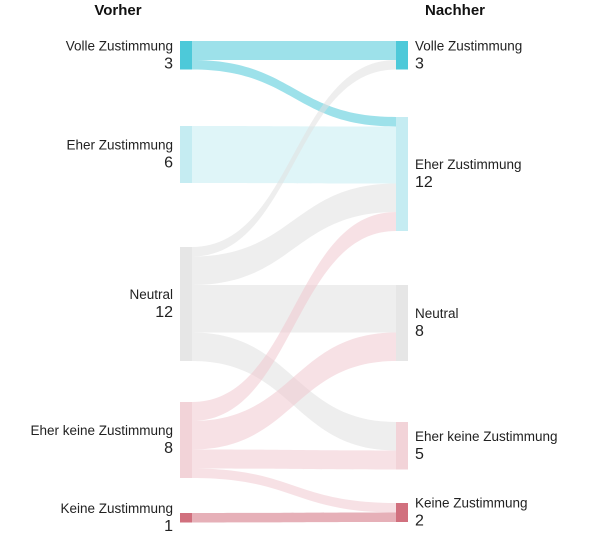 This screenshot has height=546, width=590. Describe the element at coordinates (294, 459) in the screenshot. I see `flow-L_eherkeine-to-R_eherkeine` at that location.